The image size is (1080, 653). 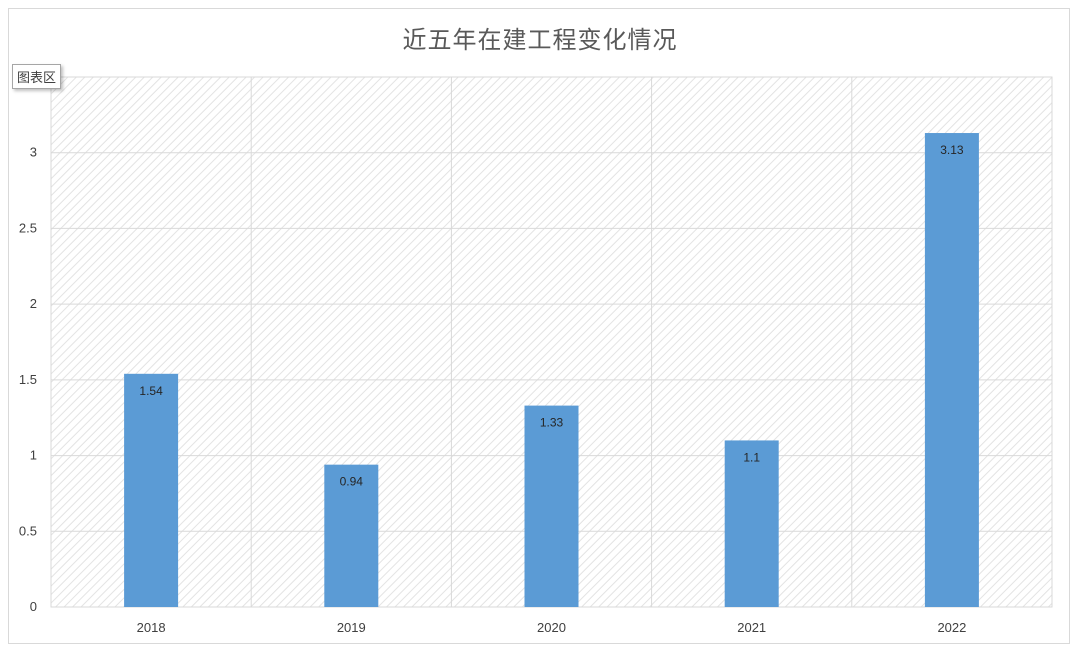 I want to click on y-tick-label: 0, so click(x=33, y=606).